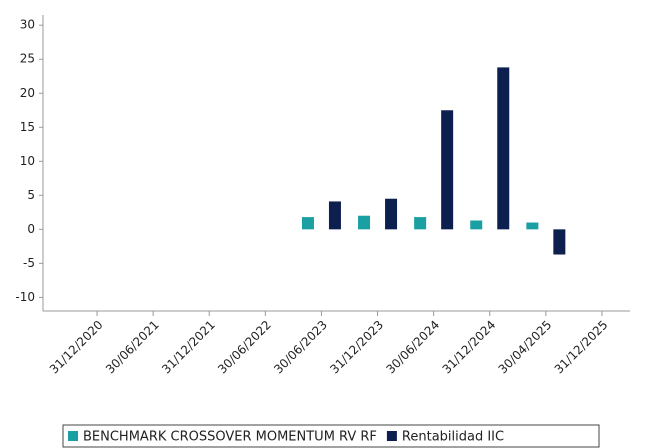 The image size is (645, 448). I want to click on y-tick-label: 20, so click(27, 93).